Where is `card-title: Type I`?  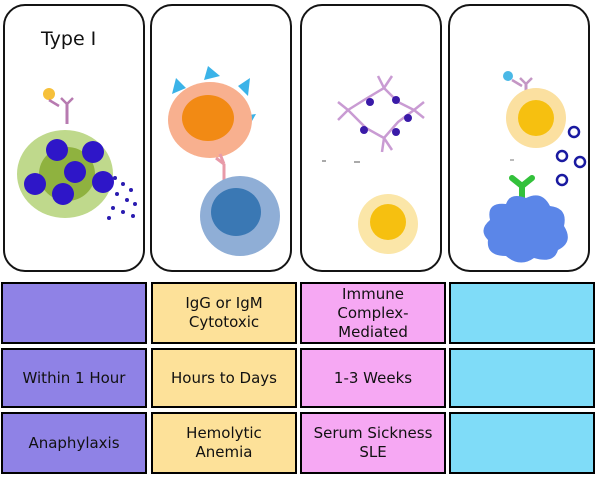
card-title: Type I is located at coordinates (69, 39).